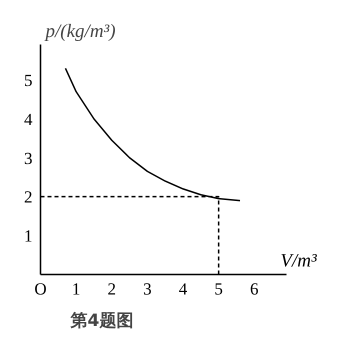  I want to click on x-tick-label: 4, so click(183, 289).